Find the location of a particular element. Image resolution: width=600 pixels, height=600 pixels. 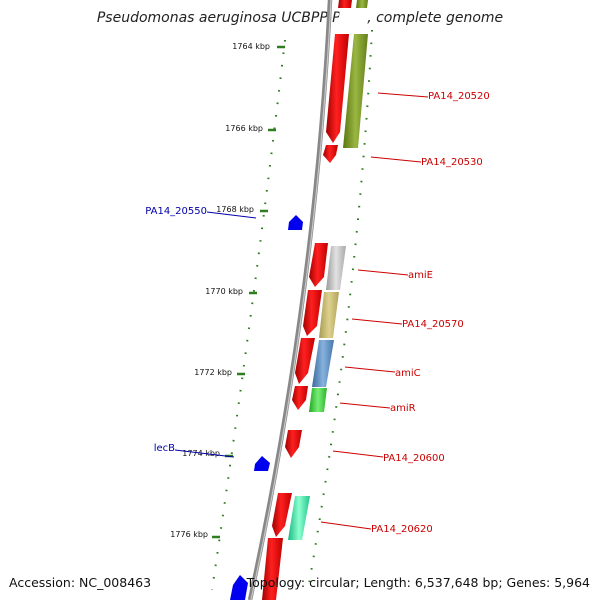

gene-label: PA14_20550 is located at coordinates (176, 211).